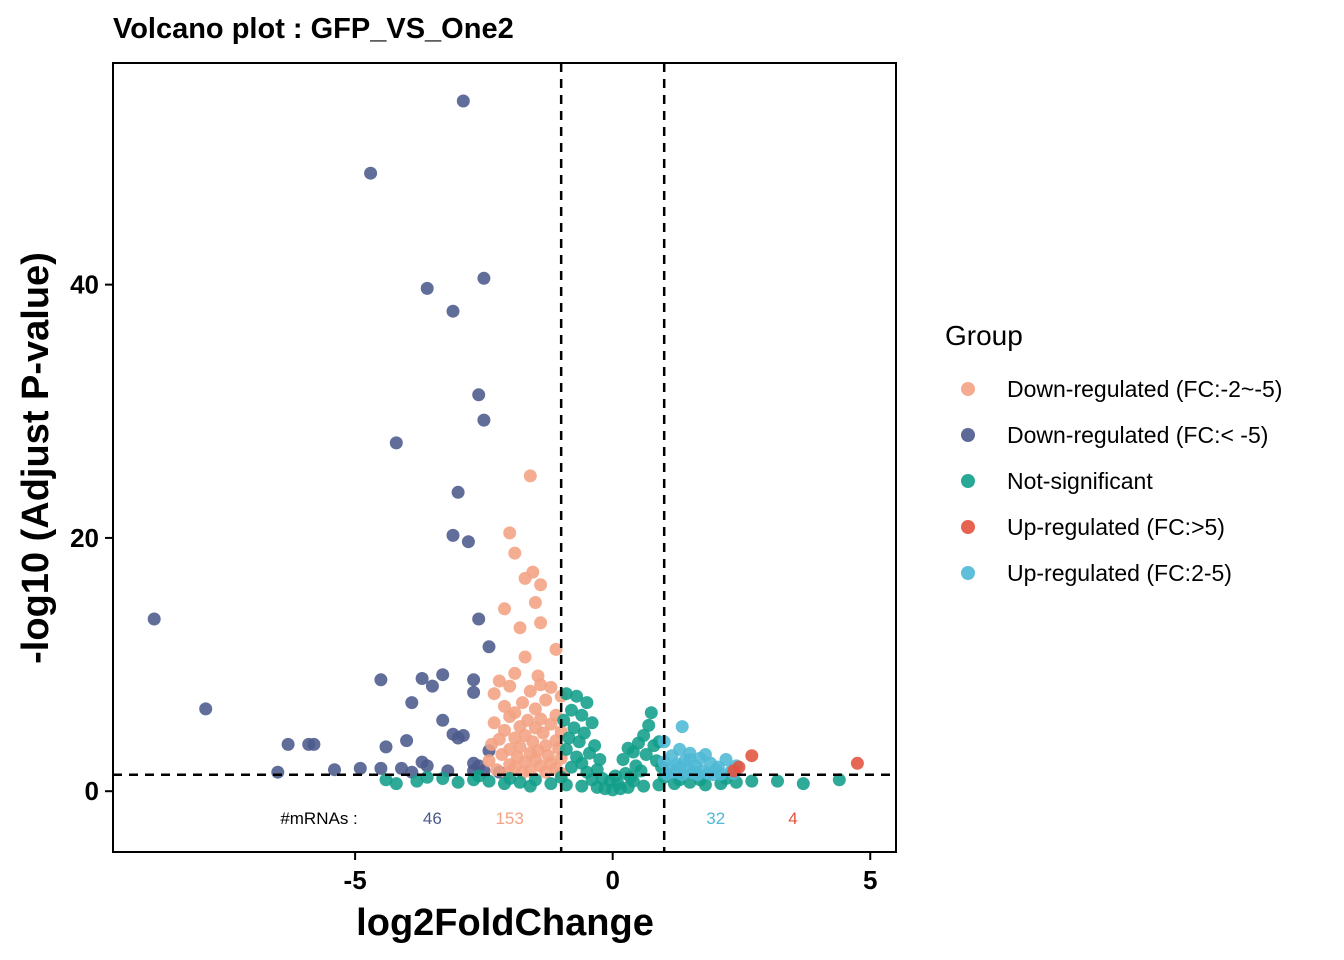 This screenshot has width=1344, height=960. Describe the element at coordinates (313, 29) in the screenshot. I see `chart-title: Volcano plot : GFP_VS_One2` at that location.